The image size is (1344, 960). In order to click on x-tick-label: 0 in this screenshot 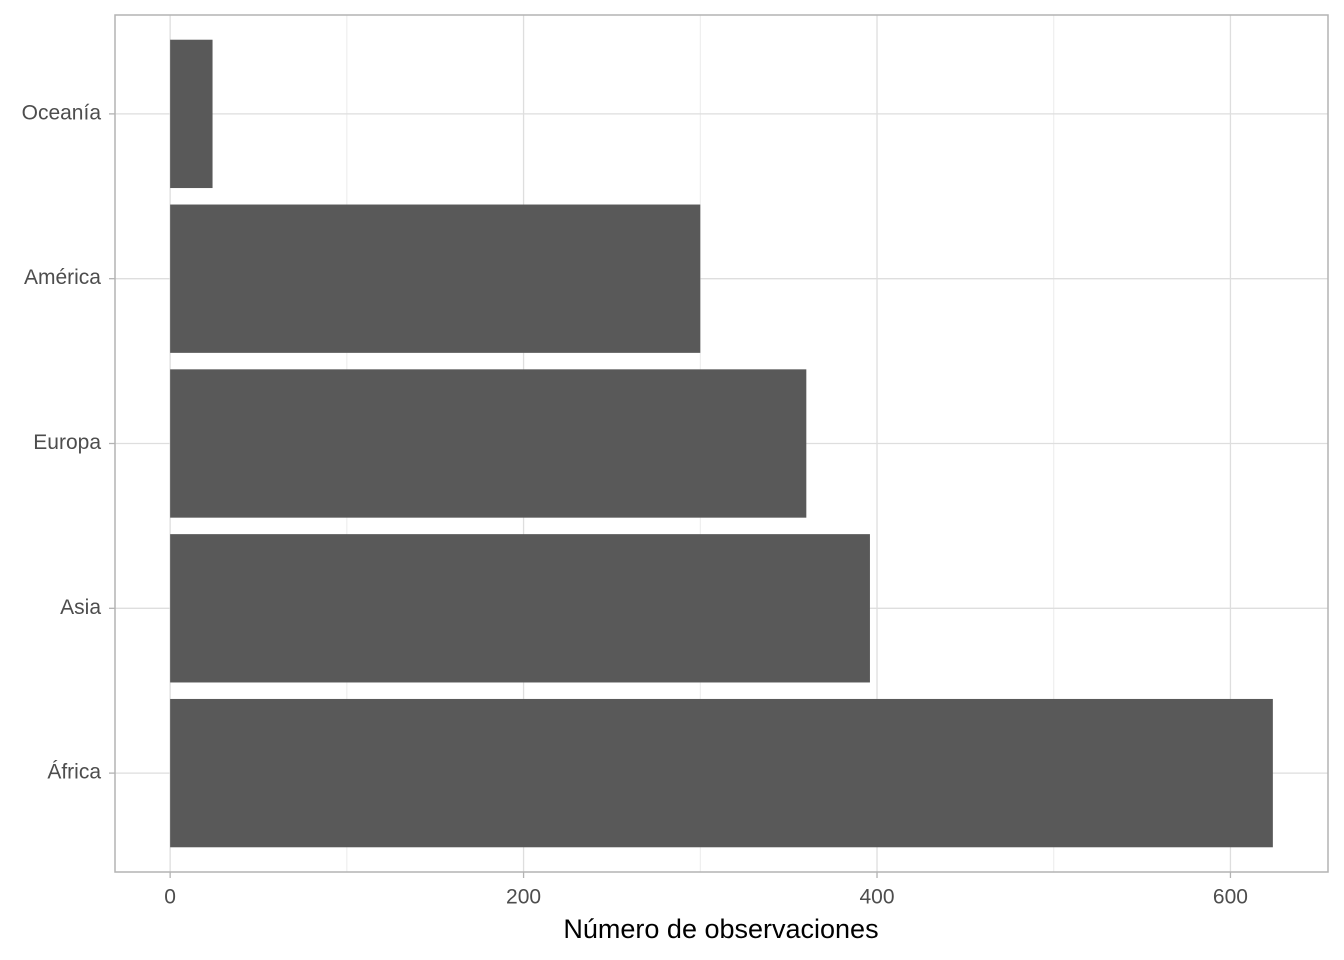, I will do `click(170, 897)`.